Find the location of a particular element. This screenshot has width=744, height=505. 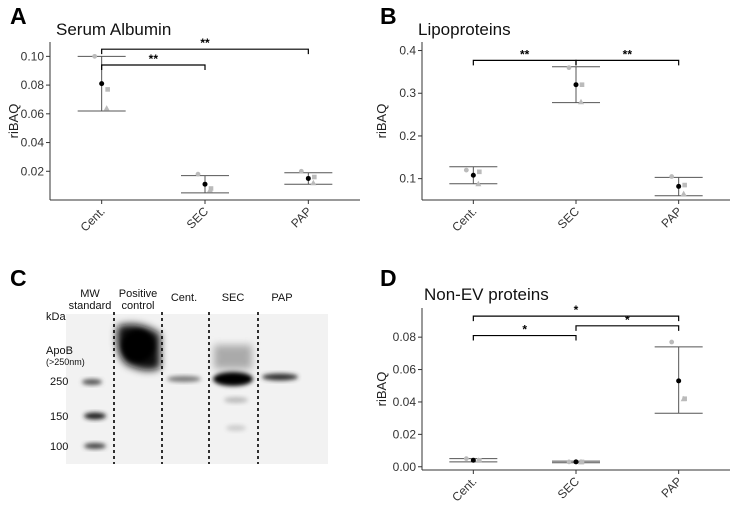

lane-label-control: control is located at coordinates (137, 306).